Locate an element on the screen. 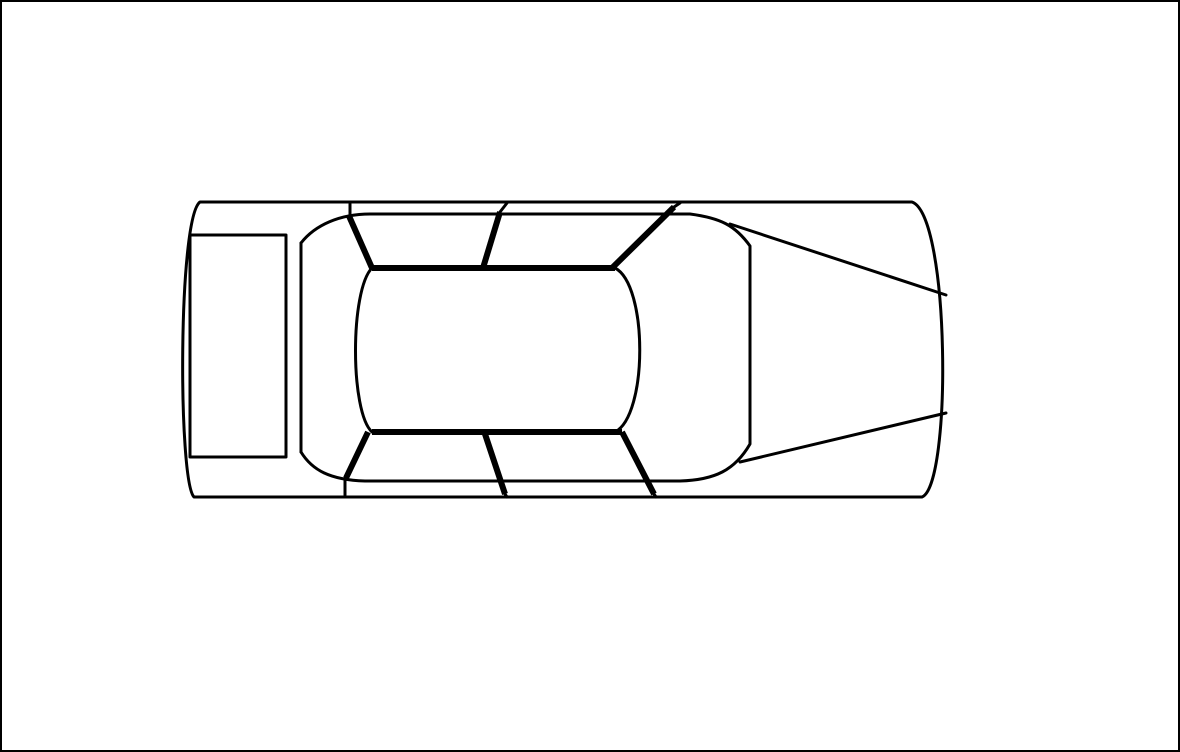 This screenshot has width=1180, height=752. pillar-mid-top is located at coordinates (491, 240).